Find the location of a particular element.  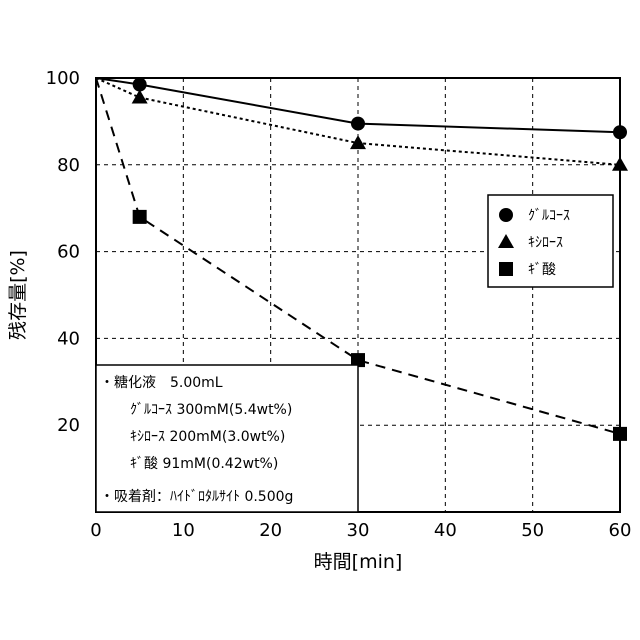

y-tick-label: 40 is located at coordinates (68, 338).